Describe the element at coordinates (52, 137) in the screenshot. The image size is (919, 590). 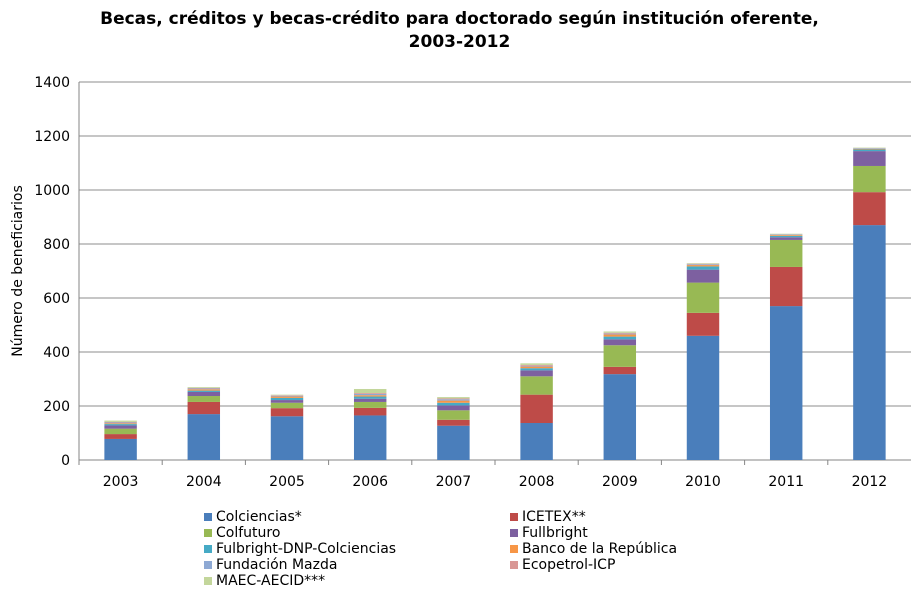
I see `y-tick-label: 1200` at that location.